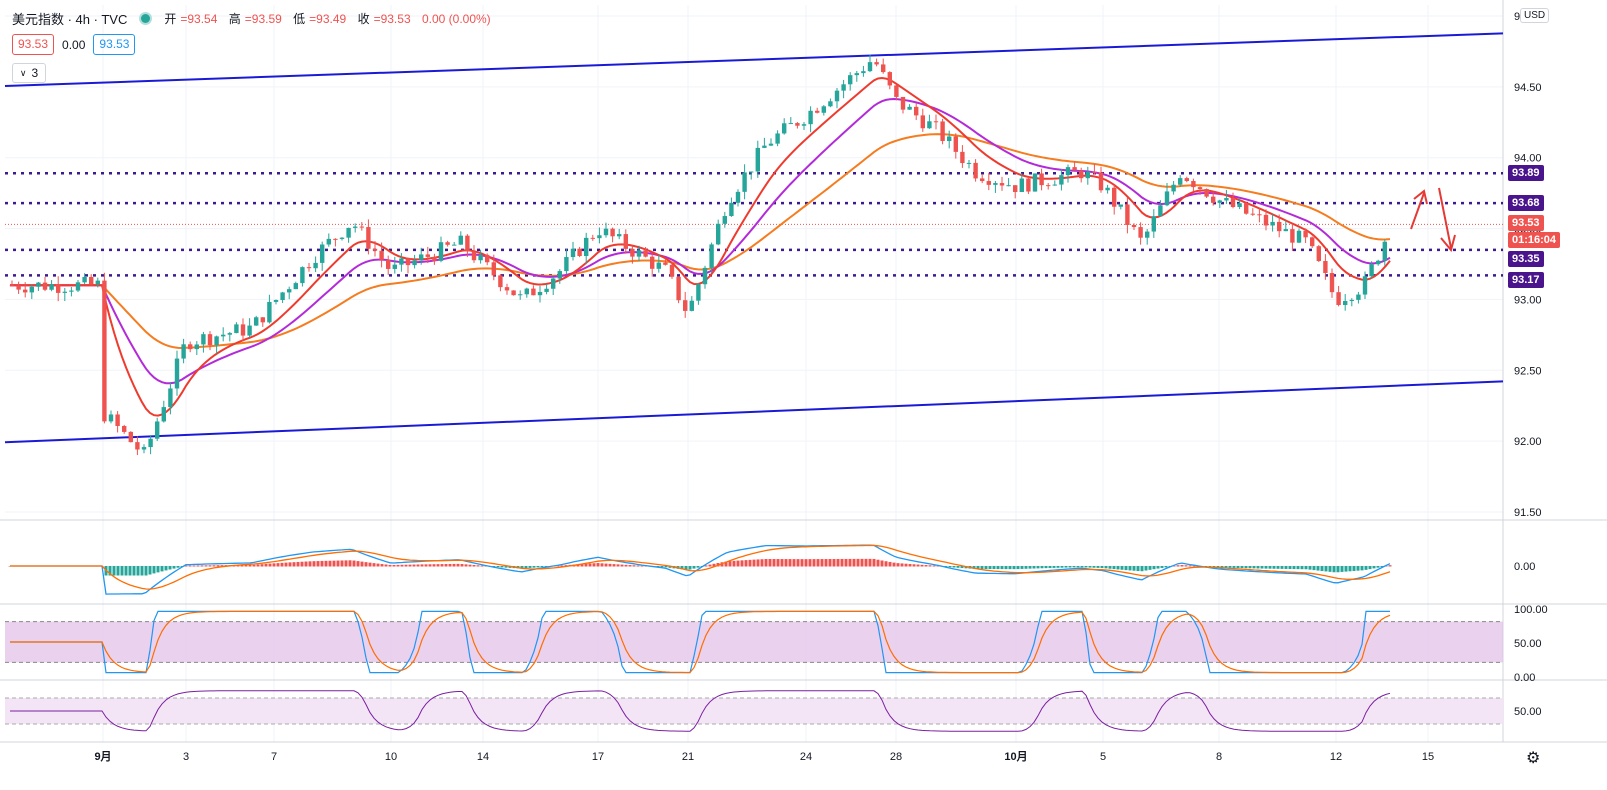 The height and width of the screenshot is (790, 1607). Describe the element at coordinates (114, 44) in the screenshot. I see `buy-price-button: 93.53` at that location.